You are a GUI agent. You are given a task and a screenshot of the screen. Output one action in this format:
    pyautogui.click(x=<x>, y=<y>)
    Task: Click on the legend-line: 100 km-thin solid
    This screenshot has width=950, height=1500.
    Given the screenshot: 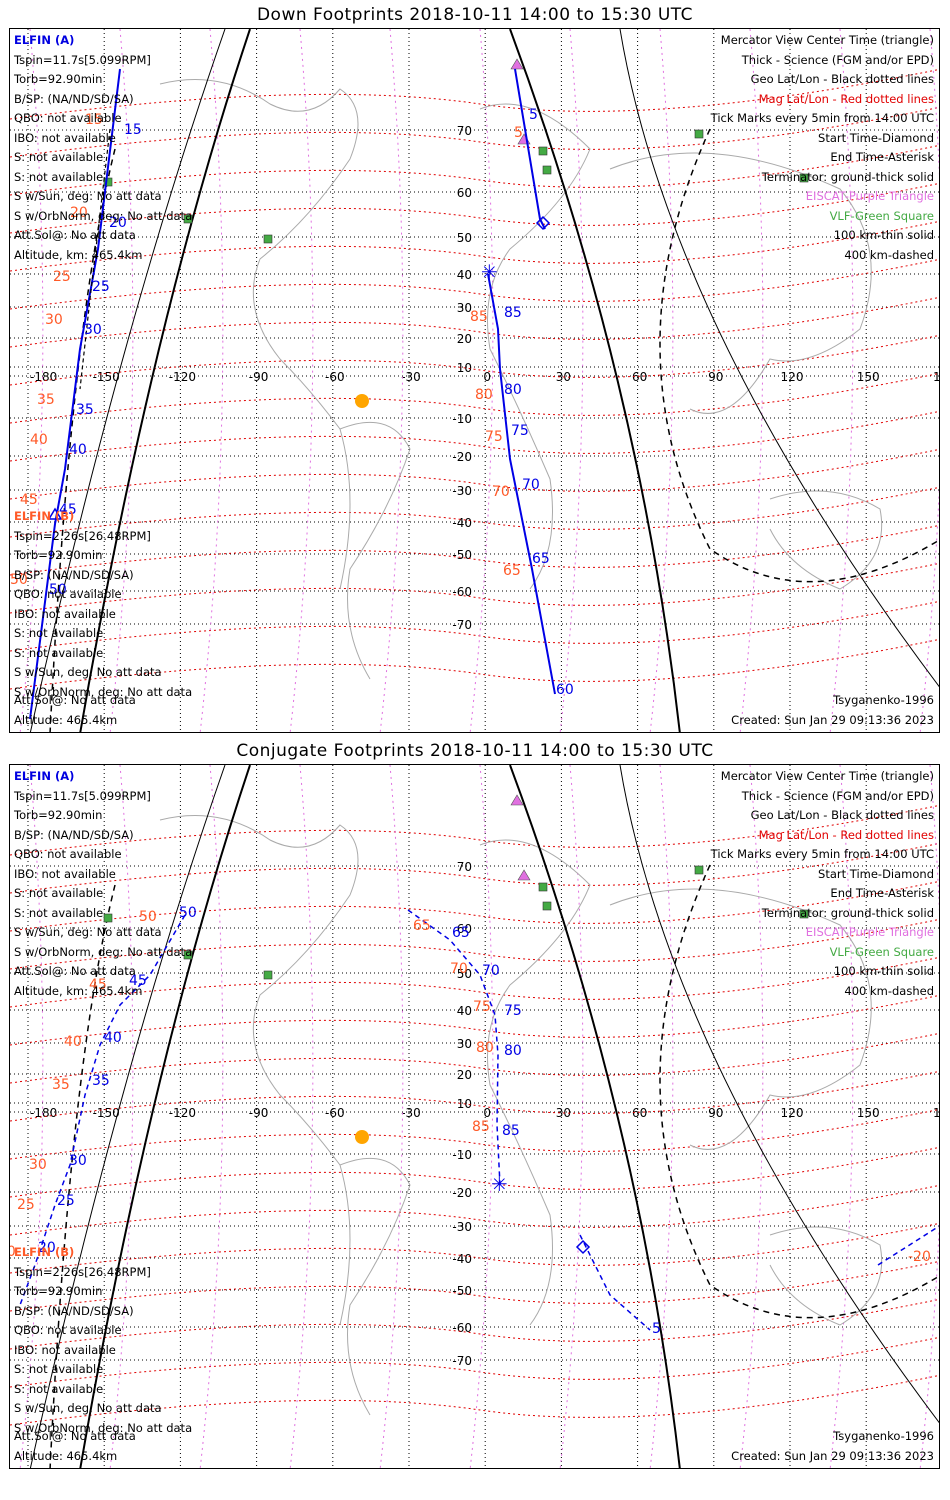 What is the action you would take?
    pyautogui.click(x=883, y=235)
    